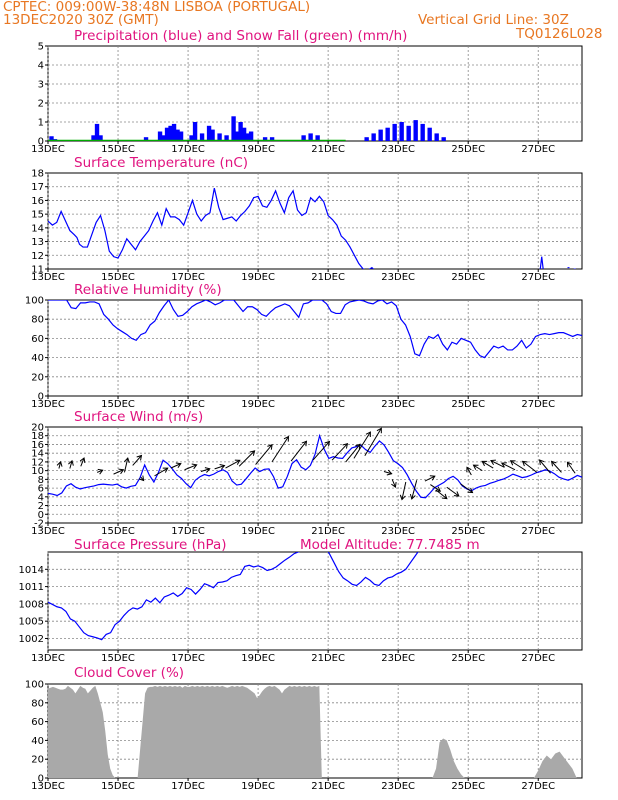  I want to click on y-tick-label: -2, so click(39, 524).